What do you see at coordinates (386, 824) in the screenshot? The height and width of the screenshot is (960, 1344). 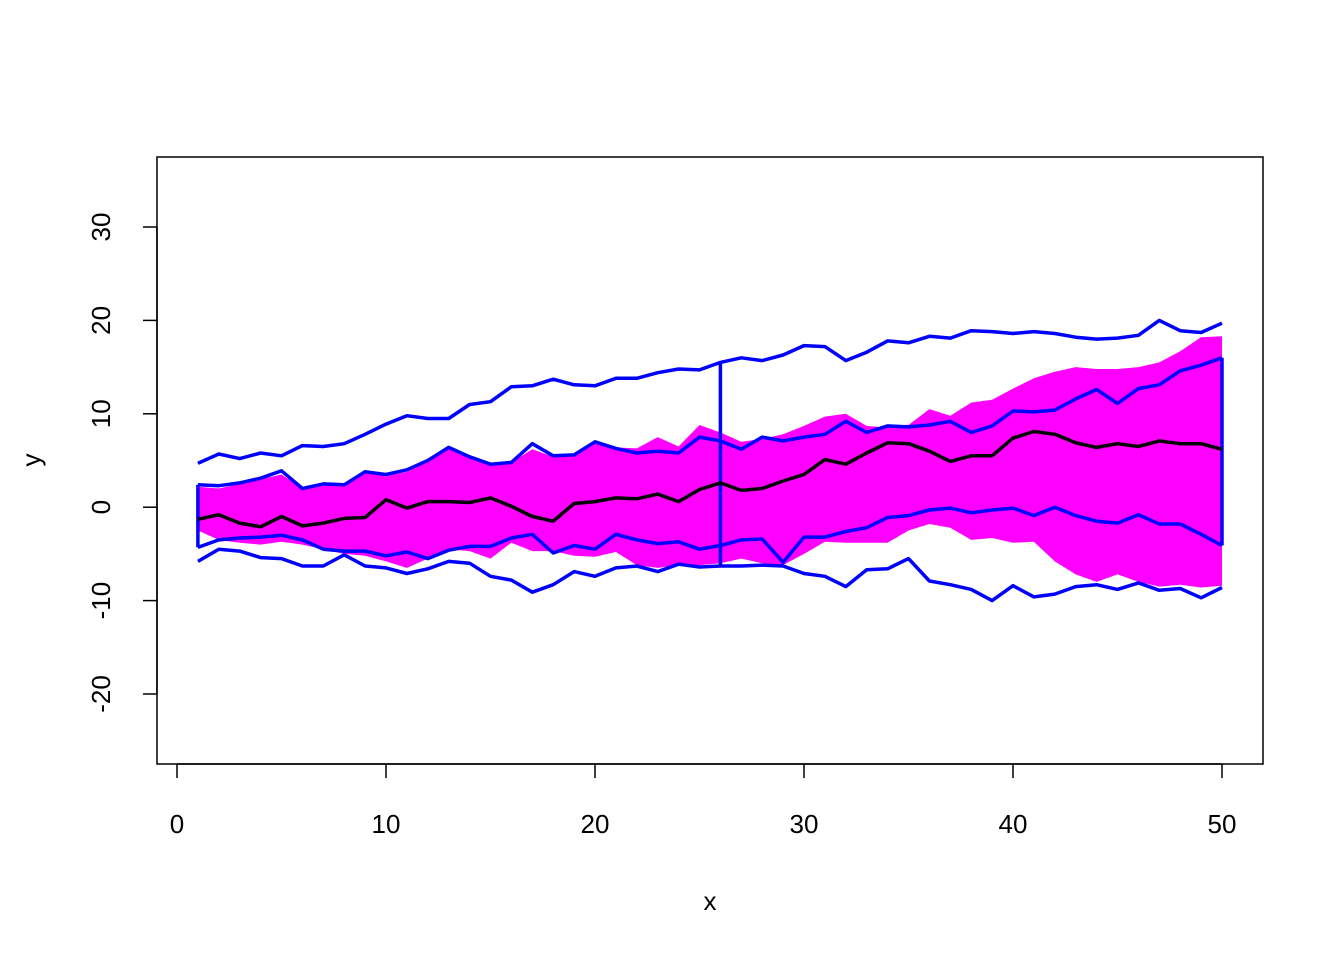 I see `x-tick-label: 10` at bounding box center [386, 824].